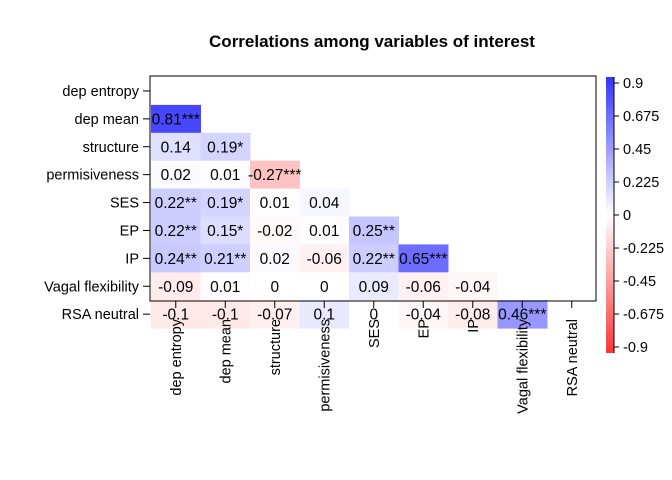 The height and width of the screenshot is (480, 672). What do you see at coordinates (573, 357) in the screenshot?
I see `column-label: RSA neutral` at bounding box center [573, 357].